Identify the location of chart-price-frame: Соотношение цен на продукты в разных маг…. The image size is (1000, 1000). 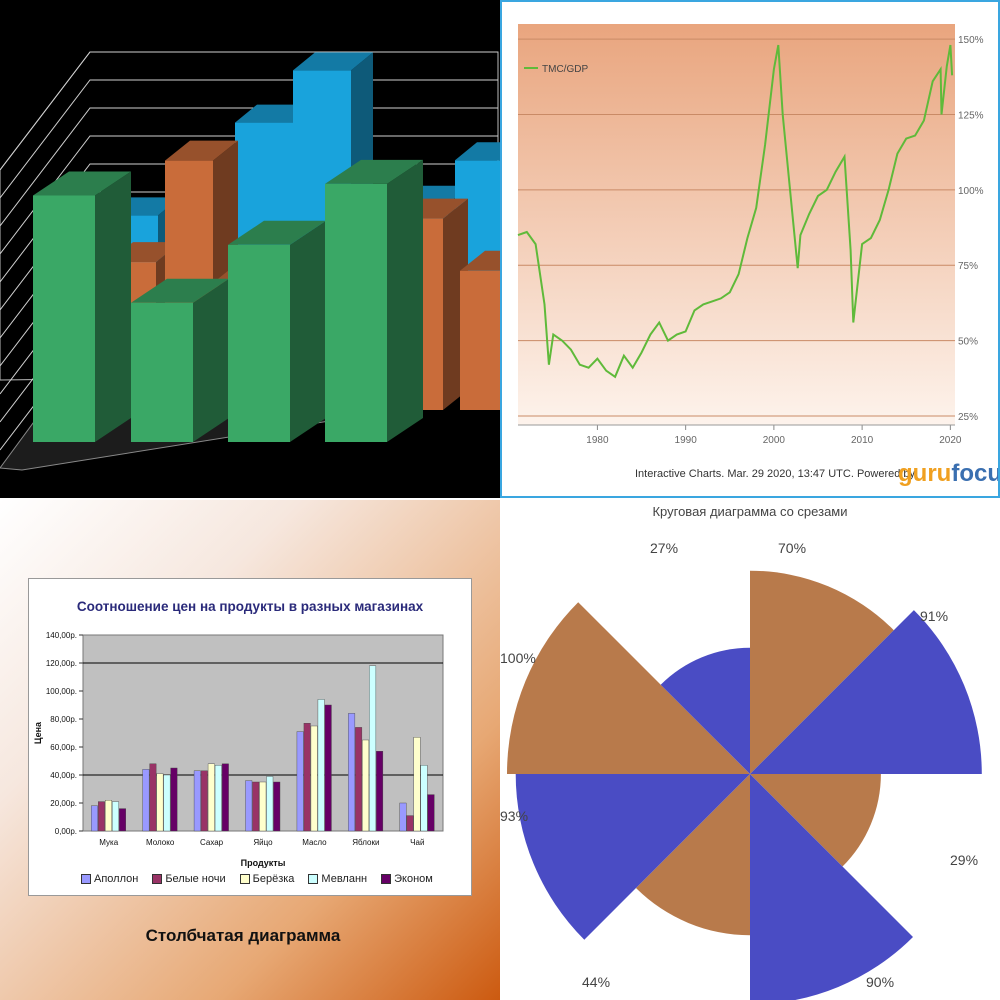
(250, 737).